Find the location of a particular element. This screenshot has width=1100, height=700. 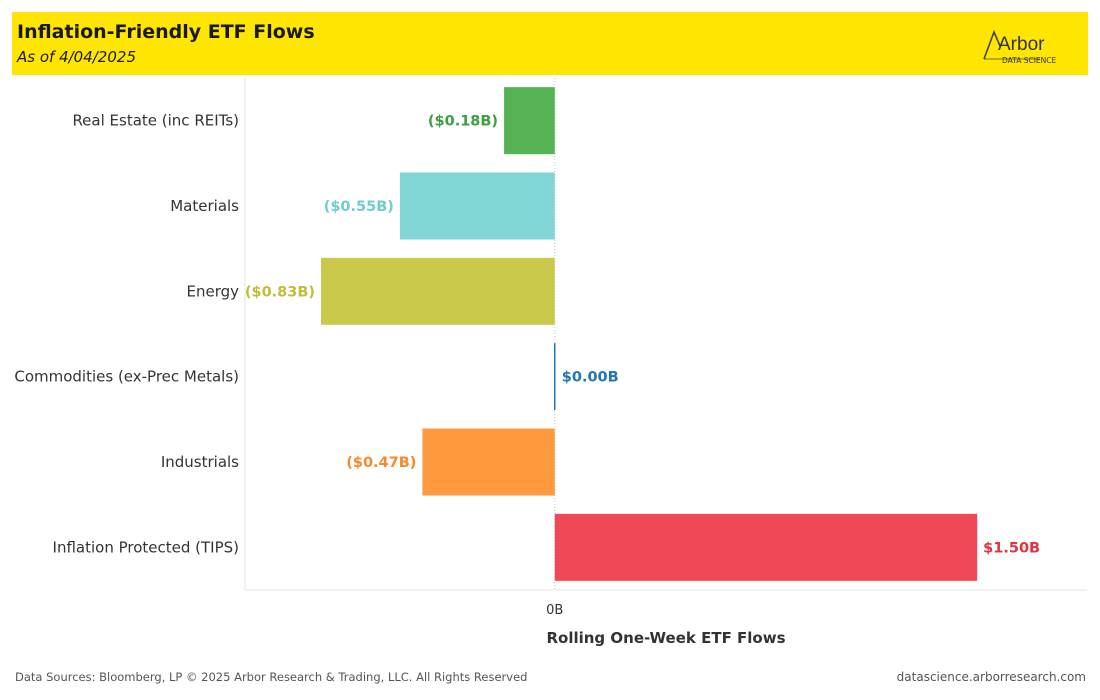

logo-wordmark: Arbor is located at coordinates (1021, 44).